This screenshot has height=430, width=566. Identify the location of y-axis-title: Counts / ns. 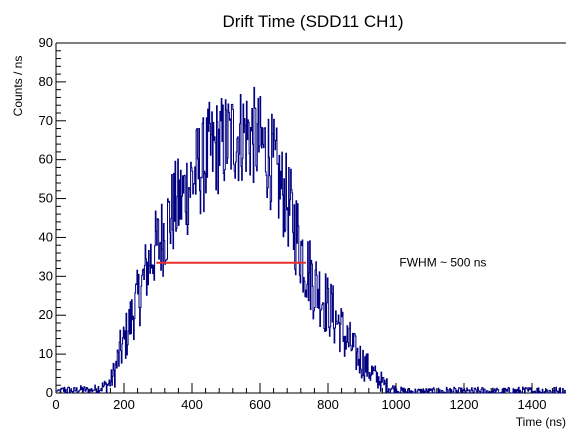
(18, 86).